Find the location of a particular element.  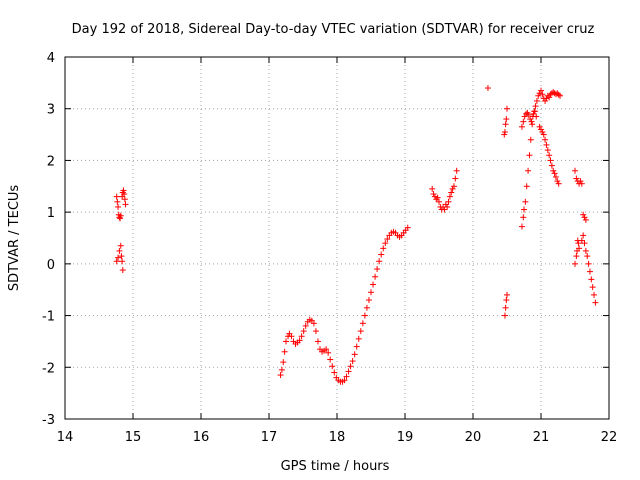

x-axis-label: GPS time / hours is located at coordinates (335, 466).